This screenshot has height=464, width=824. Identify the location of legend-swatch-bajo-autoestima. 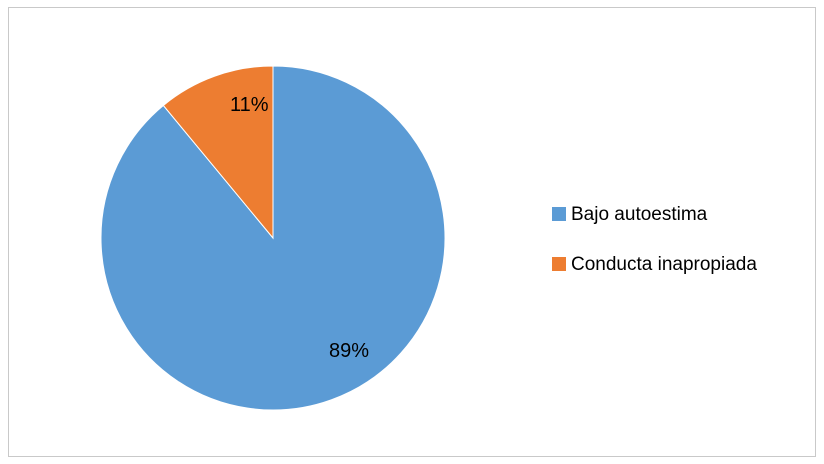
(559, 214).